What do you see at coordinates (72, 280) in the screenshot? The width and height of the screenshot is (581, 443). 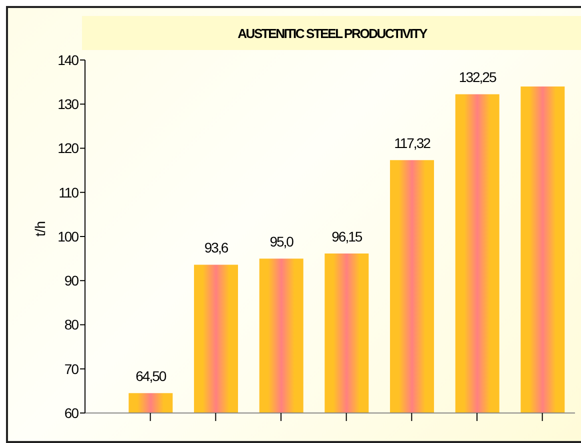 I see `y-tick-label: 90` at bounding box center [72, 280].